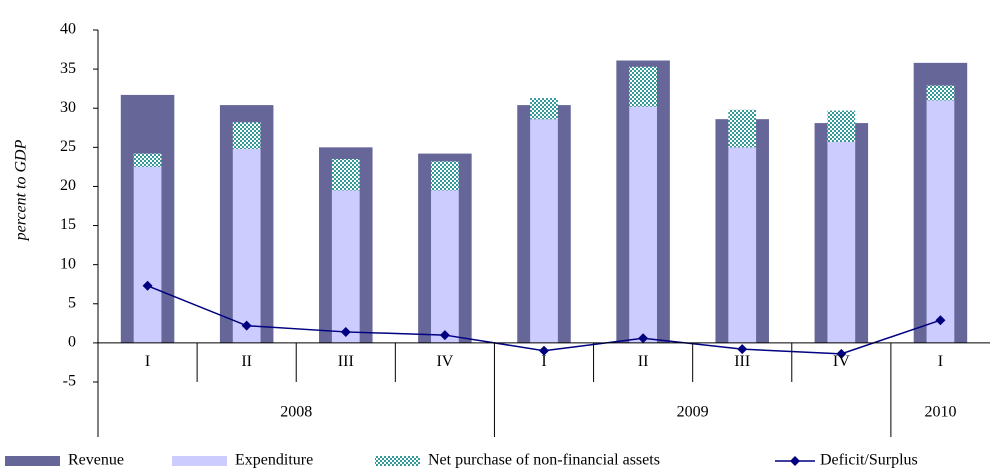  Describe the element at coordinates (68, 263) in the screenshot. I see `y-tick-label: 10` at that location.